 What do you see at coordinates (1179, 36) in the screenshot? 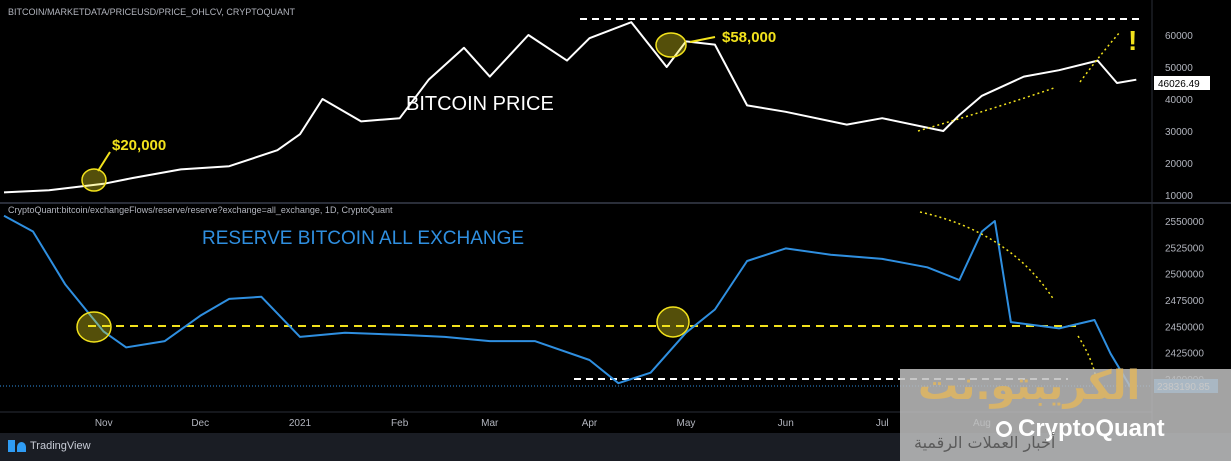
I see `price-axis-tick-label: 60000` at bounding box center [1179, 36].